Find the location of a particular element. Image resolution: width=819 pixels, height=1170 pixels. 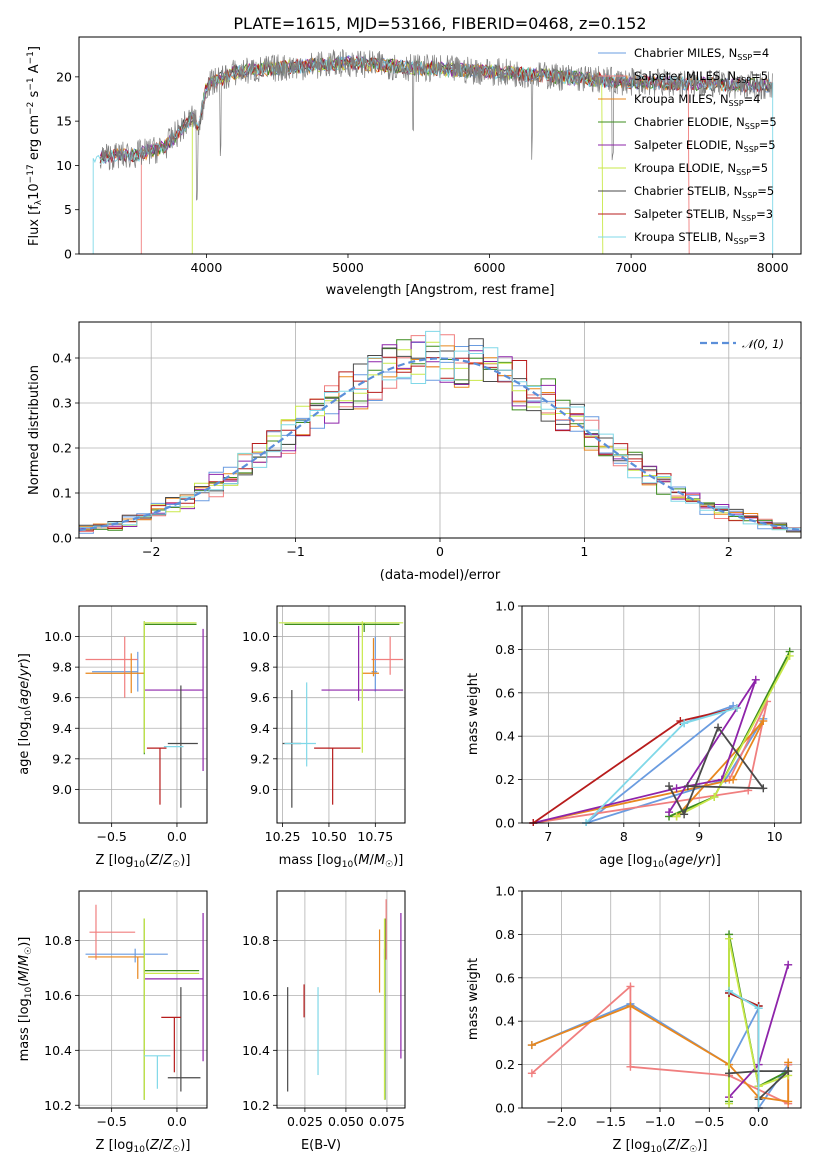

massZ-ticks: −0.5 0.0 10.2 10.4 10.6 10.8 is located at coordinates (115, 1031).